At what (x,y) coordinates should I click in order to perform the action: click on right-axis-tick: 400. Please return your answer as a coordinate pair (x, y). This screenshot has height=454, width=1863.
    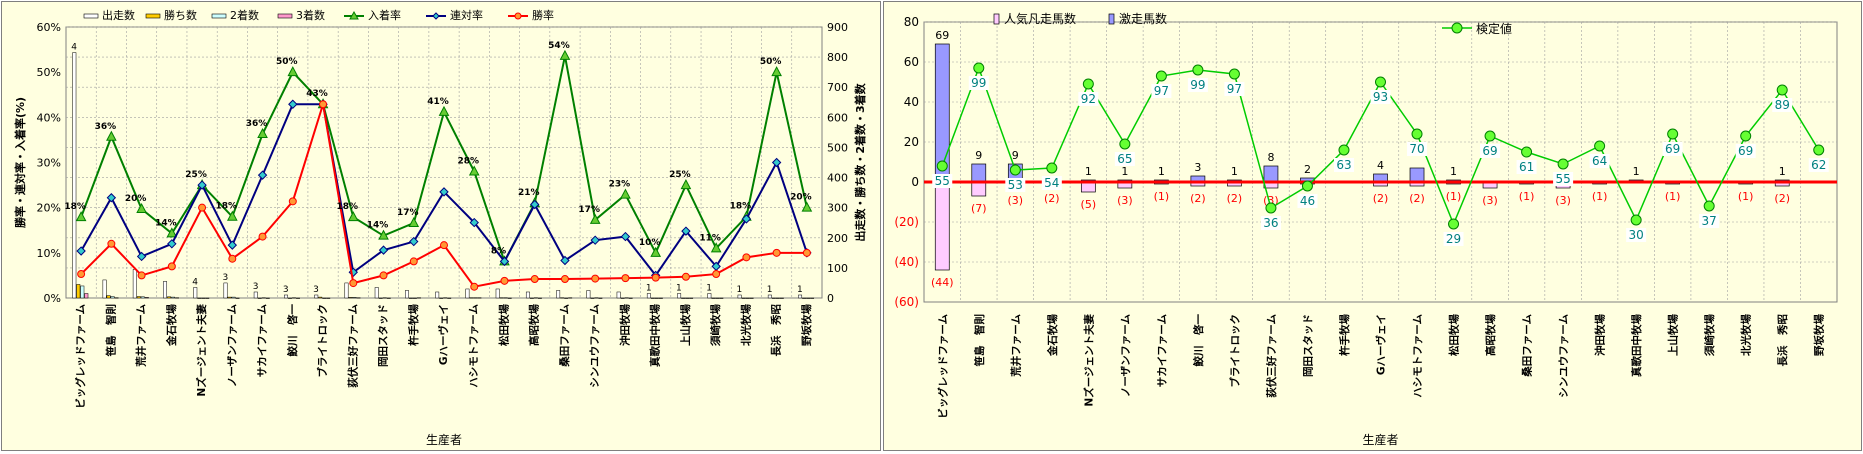
    Looking at the image, I should click on (837, 178).